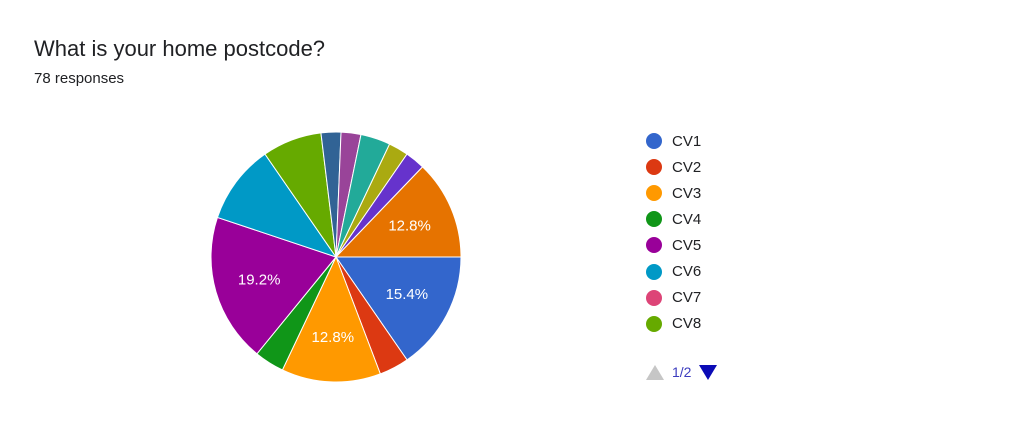 This screenshot has height=430, width=1022. I want to click on legend-item-cv5: CV5, so click(673, 245).